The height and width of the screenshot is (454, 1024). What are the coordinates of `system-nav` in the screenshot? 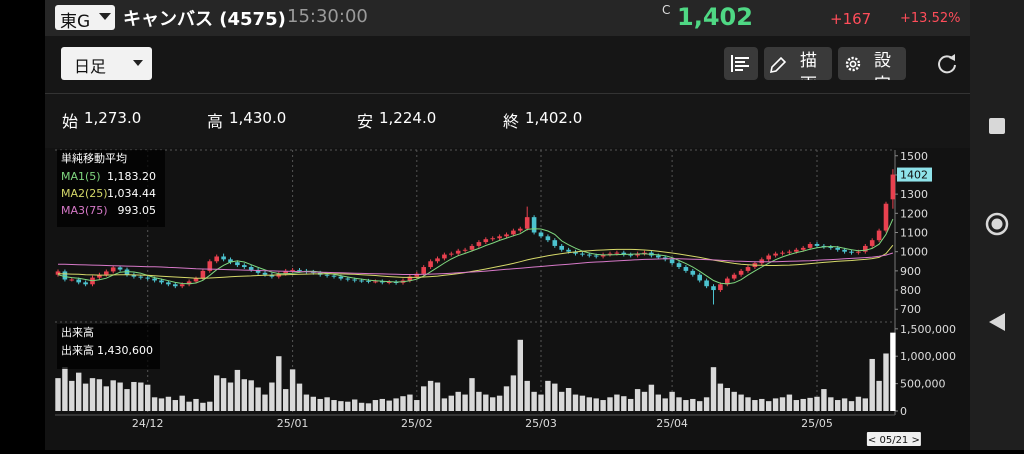 It's located at (997, 225).